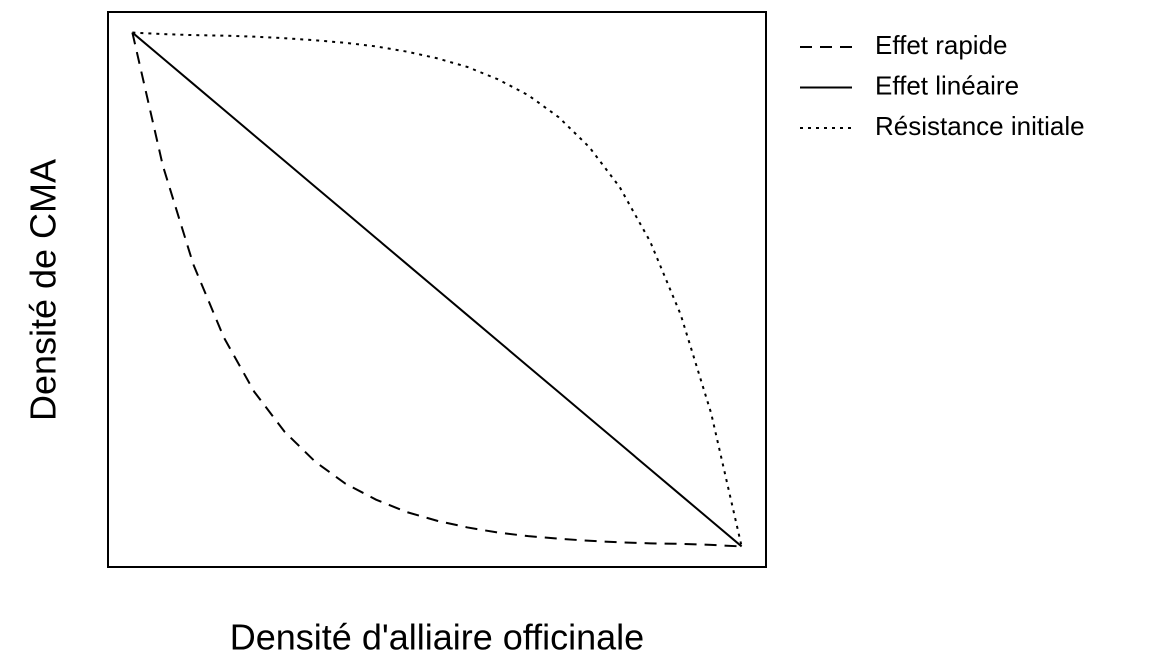  Describe the element at coordinates (437, 637) in the screenshot. I see `x-axis-label: Densité d'alliaire officinale` at that location.